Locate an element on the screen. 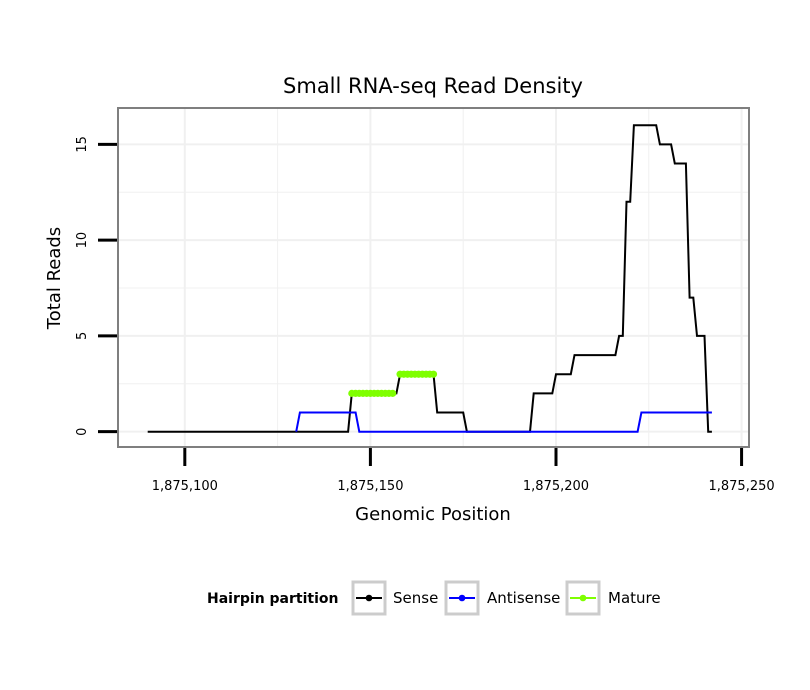 This screenshot has height=690, width=810. chart-title: Small RNA-seq Read Density is located at coordinates (433, 86).